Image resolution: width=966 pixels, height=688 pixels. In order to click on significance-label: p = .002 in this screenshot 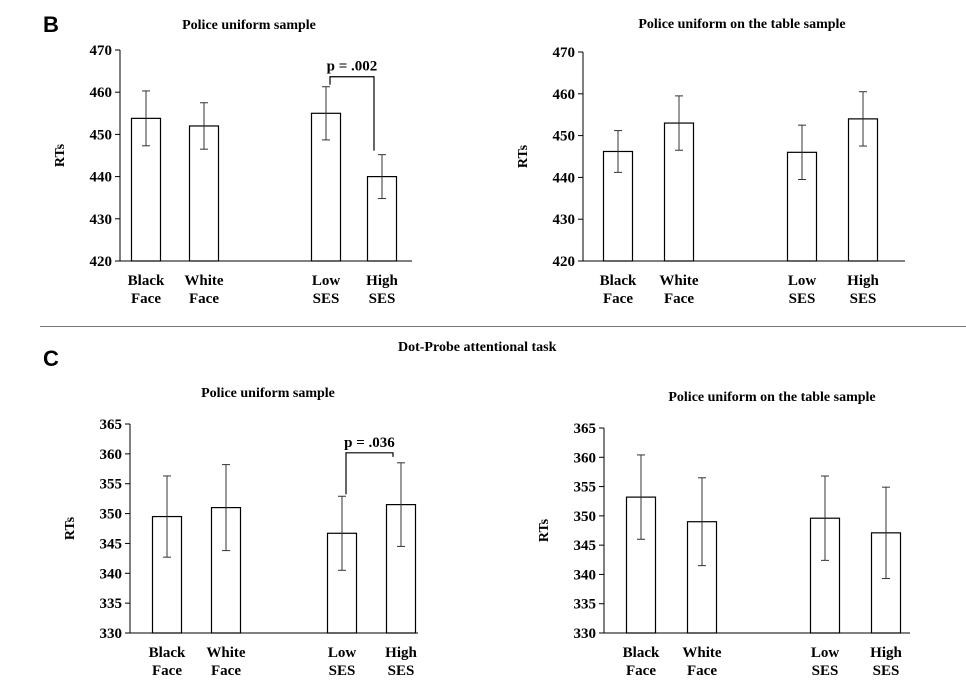, I will do `click(352, 67)`.